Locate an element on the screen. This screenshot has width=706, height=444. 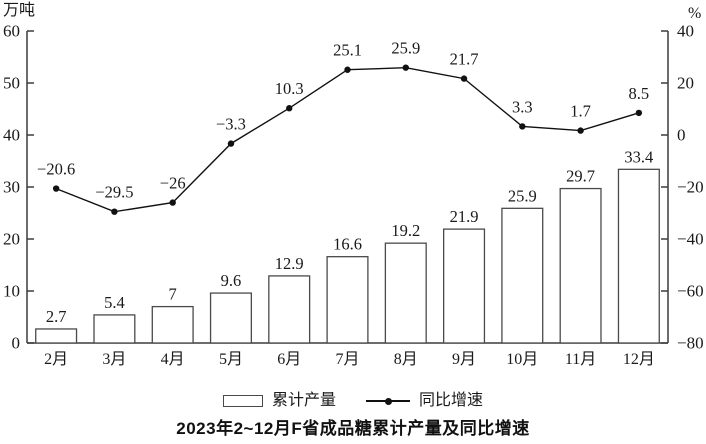
right-axis-tick-label: −80 is located at coordinates (690, 343).